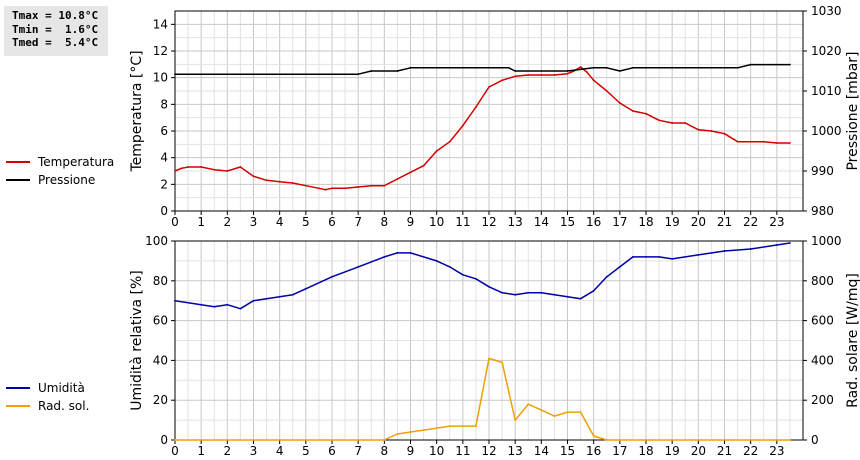  What do you see at coordinates (160, 51) in the screenshot?
I see `y-tick-label-left: 12` at bounding box center [160, 51].